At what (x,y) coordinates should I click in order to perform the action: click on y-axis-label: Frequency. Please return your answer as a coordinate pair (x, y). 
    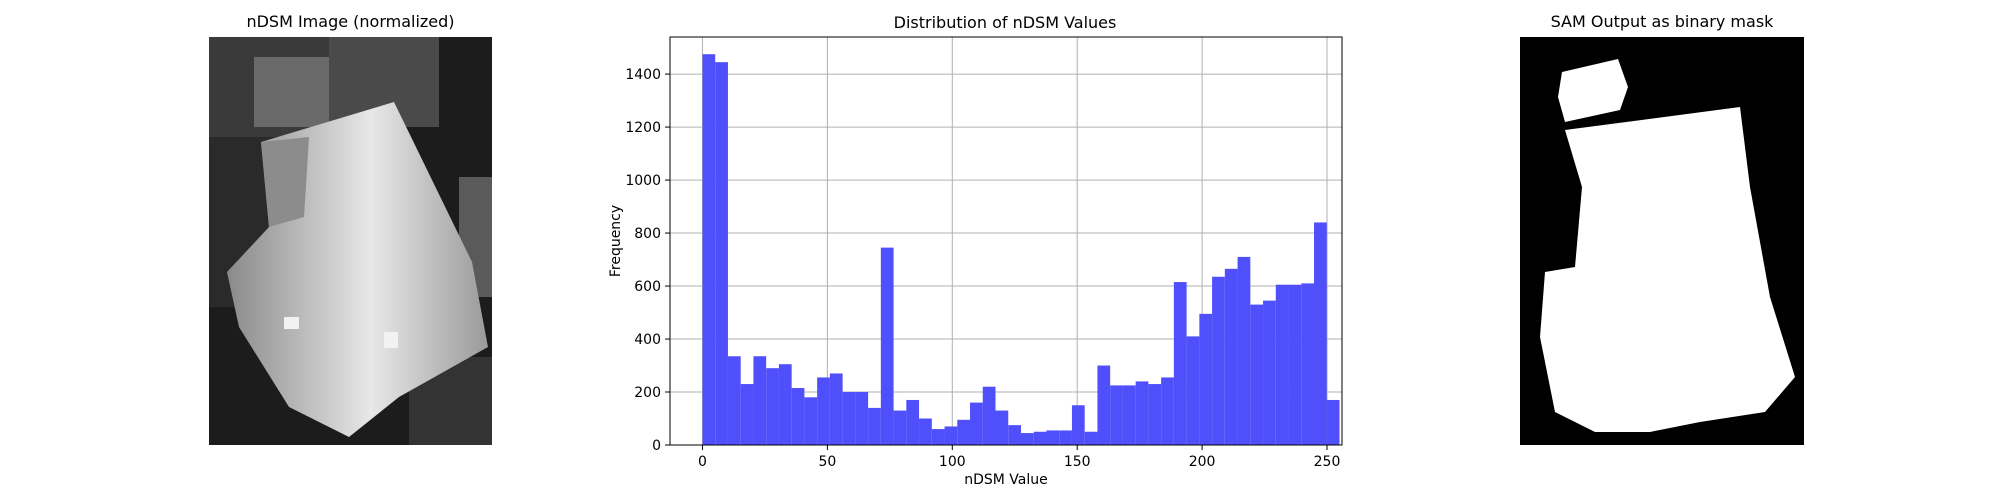
    Looking at the image, I should click on (616, 241).